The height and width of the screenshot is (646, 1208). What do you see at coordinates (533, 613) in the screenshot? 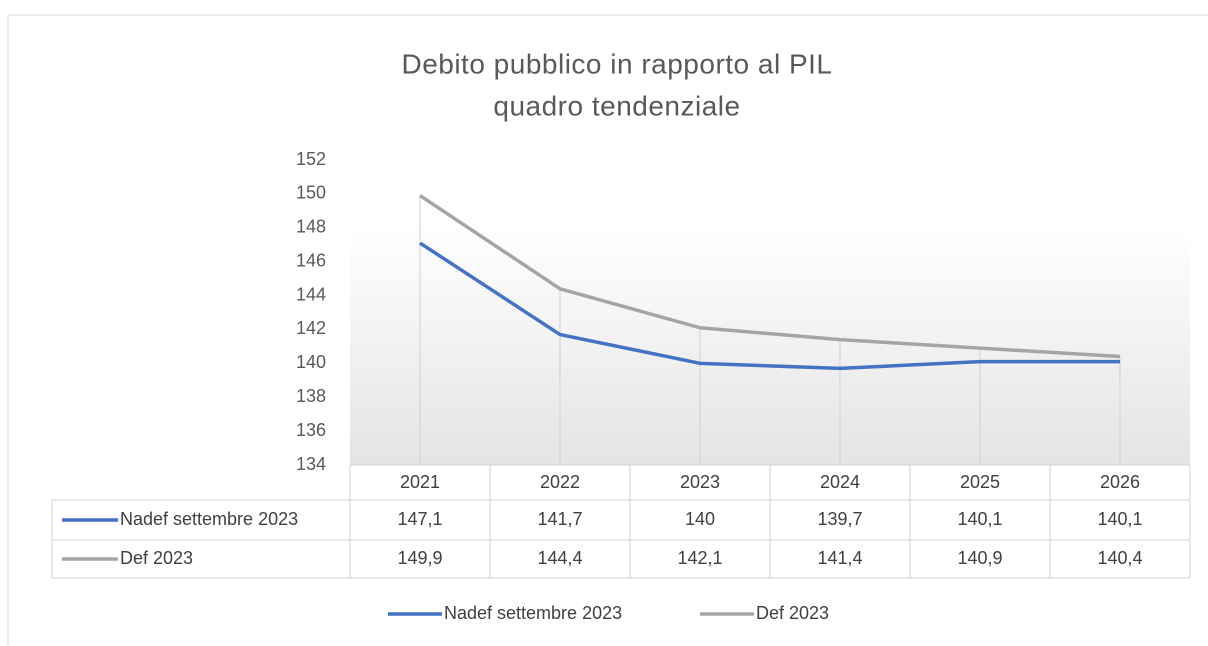
I see `legend-label: Nadef settembre 2023` at bounding box center [533, 613].